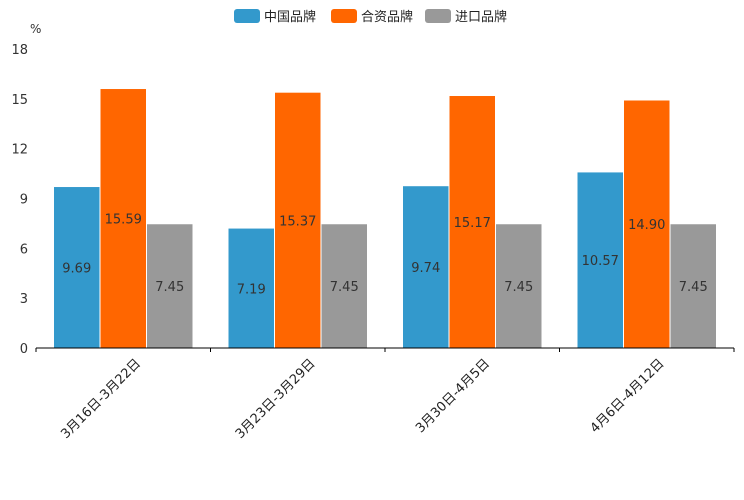 This screenshot has height=500, width=744. I want to click on y-tick-label: 9, so click(24, 200).